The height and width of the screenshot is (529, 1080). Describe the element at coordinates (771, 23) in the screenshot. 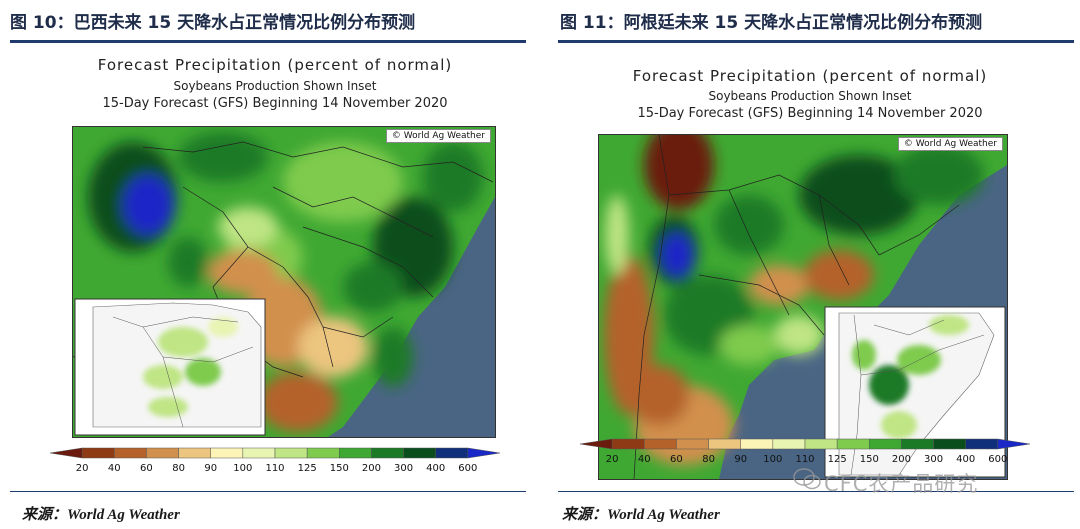

I see `figure-11-title: 图 11：阿根廷未来 15 天降水占正常情况比例分布预测` at that location.